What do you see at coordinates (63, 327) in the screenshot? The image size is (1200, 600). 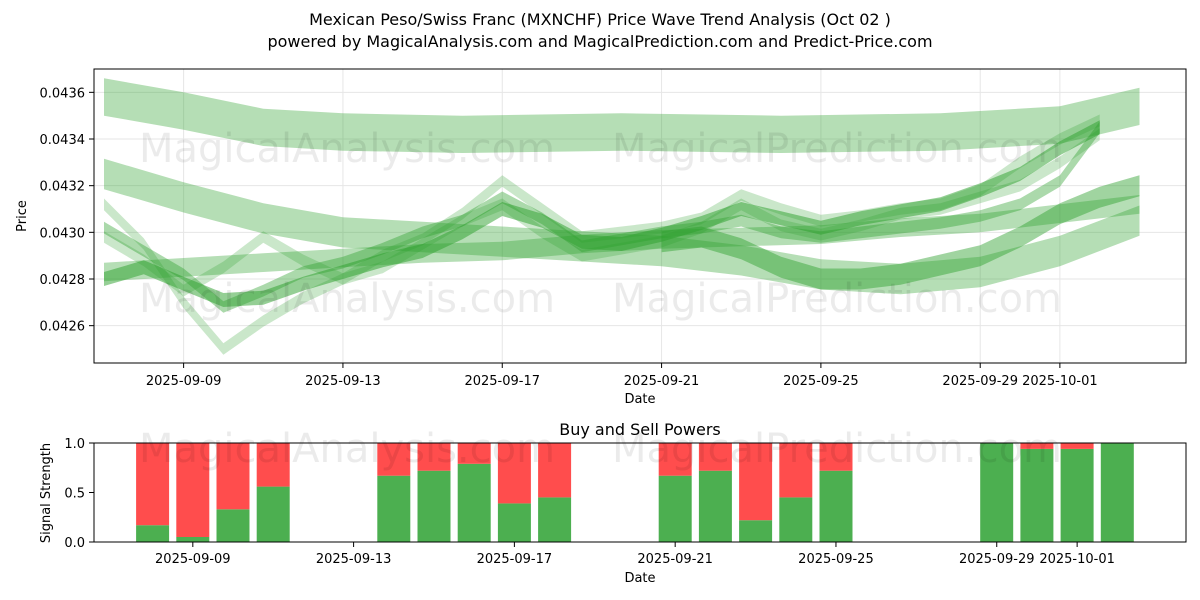 I see `price-y-tick-label: 0.0426` at bounding box center [63, 327].